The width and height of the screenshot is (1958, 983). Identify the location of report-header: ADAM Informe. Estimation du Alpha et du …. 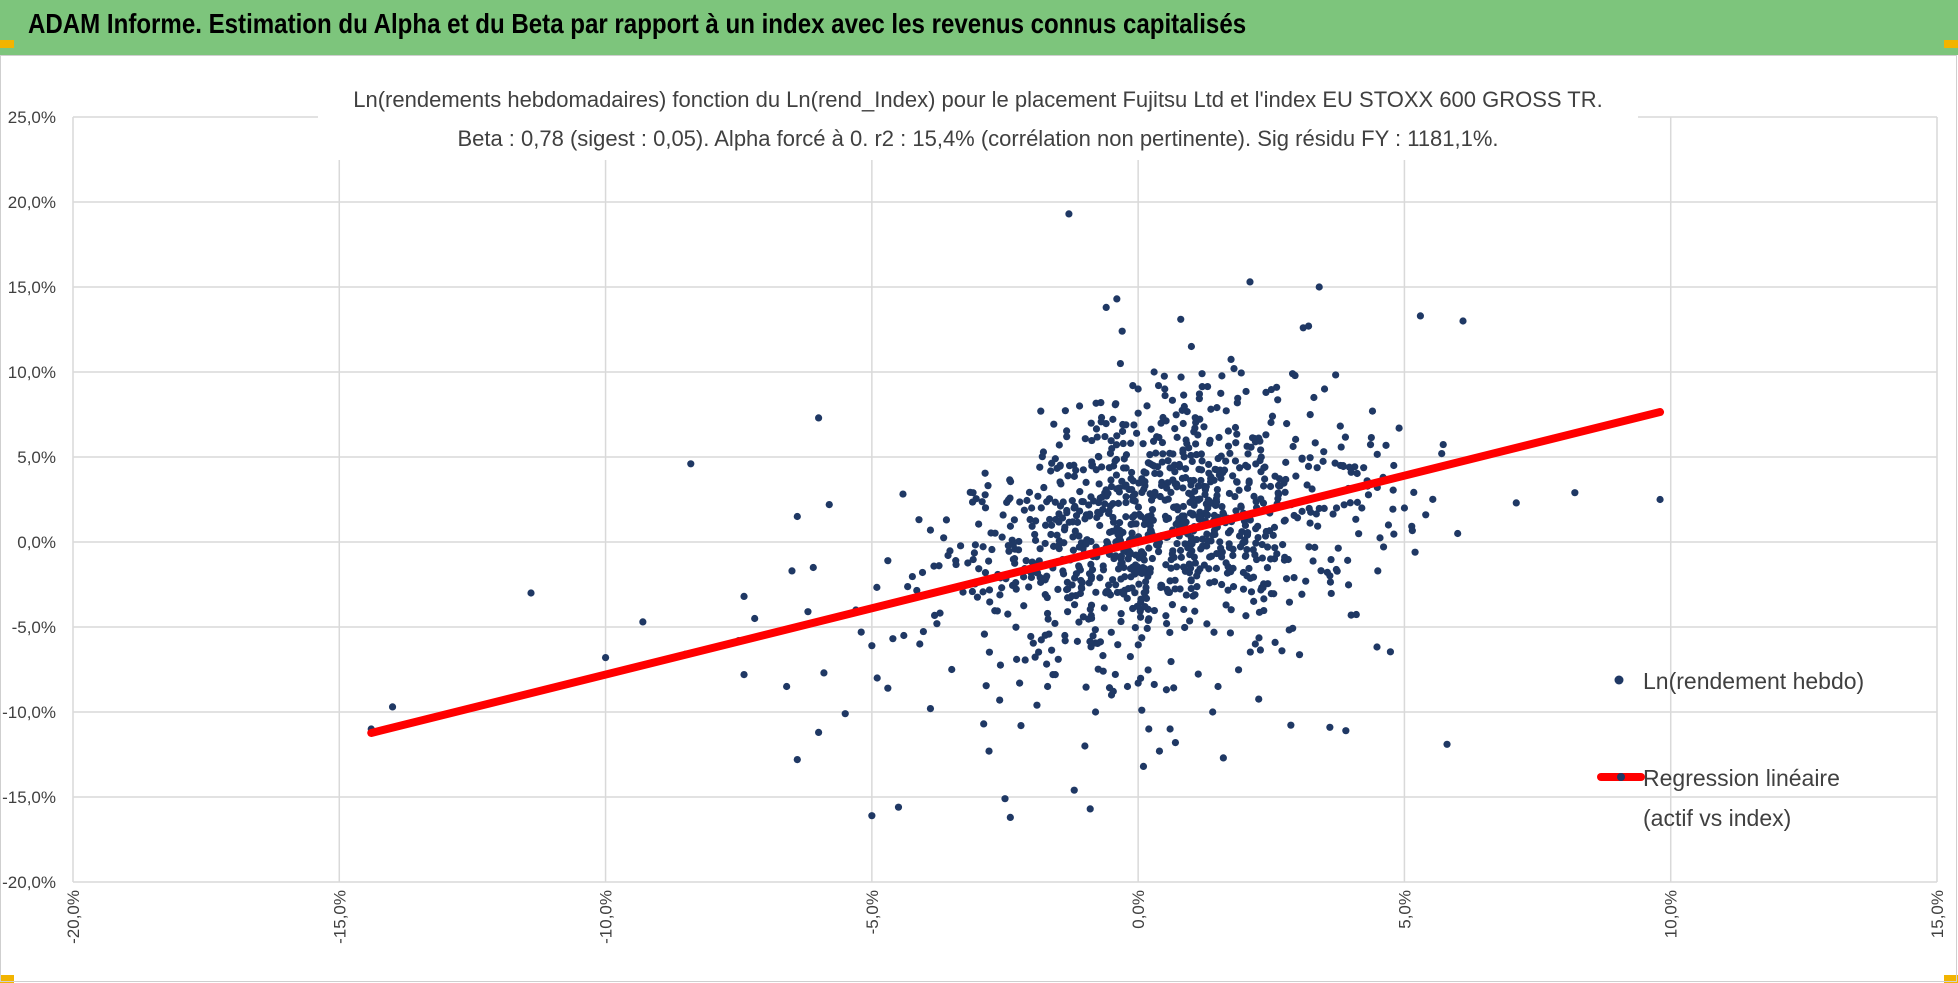
(979, 27).